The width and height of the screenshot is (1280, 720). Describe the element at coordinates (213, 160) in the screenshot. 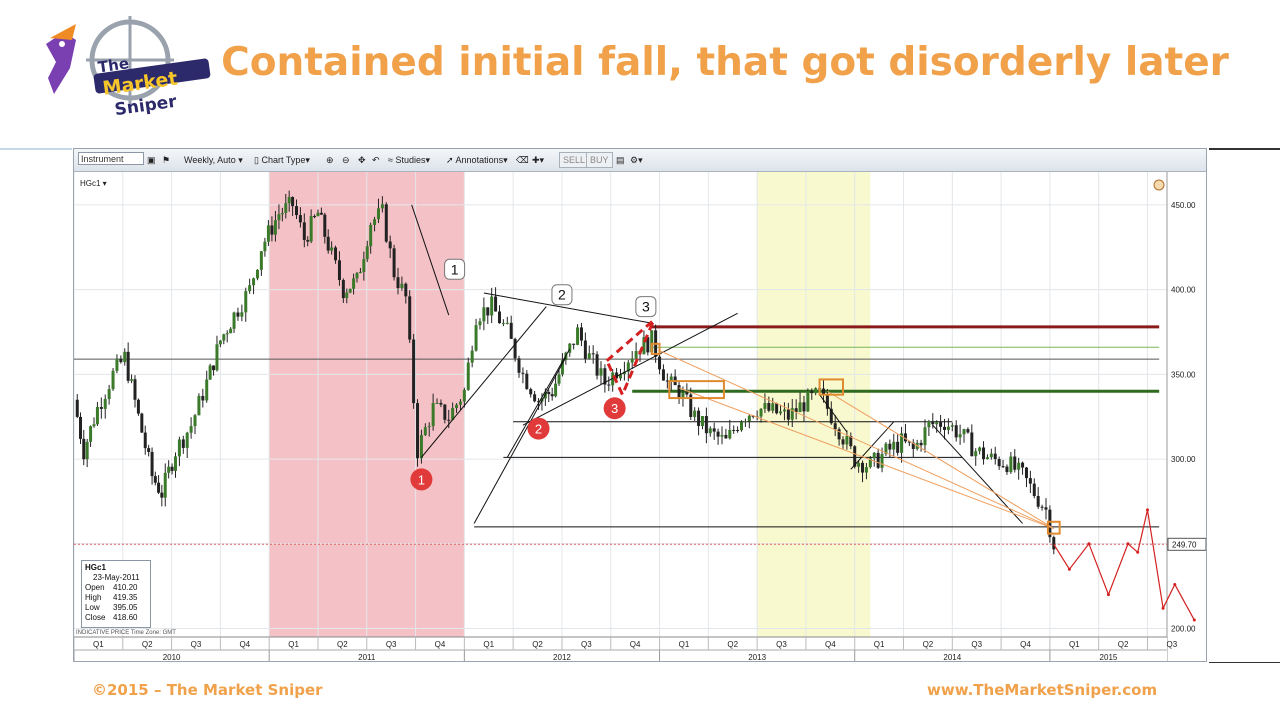

I see `timeframe-dropdown: Weekly, Auto ▾` at that location.